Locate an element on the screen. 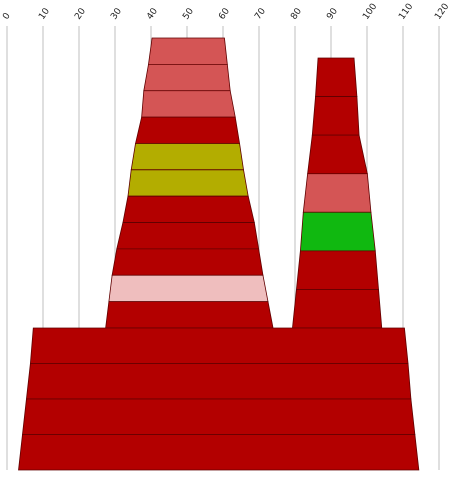 The image size is (452, 481). x-tick-label-20: 20 is located at coordinates (80, 13).